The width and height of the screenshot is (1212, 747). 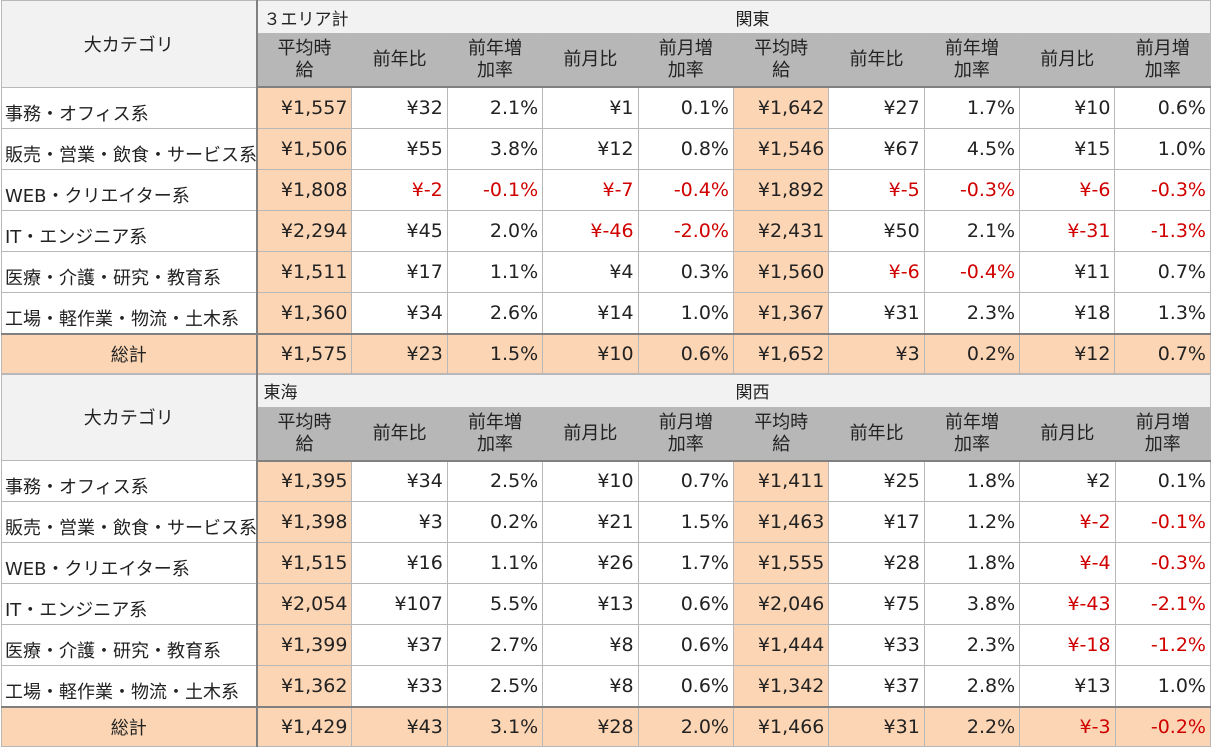 I want to click on table-cell: ¥27, so click(x=876, y=107).